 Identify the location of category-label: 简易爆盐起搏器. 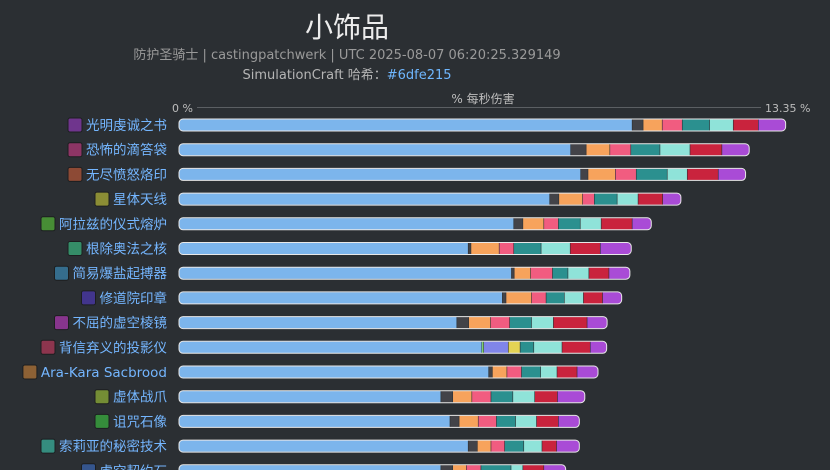
(120, 273).